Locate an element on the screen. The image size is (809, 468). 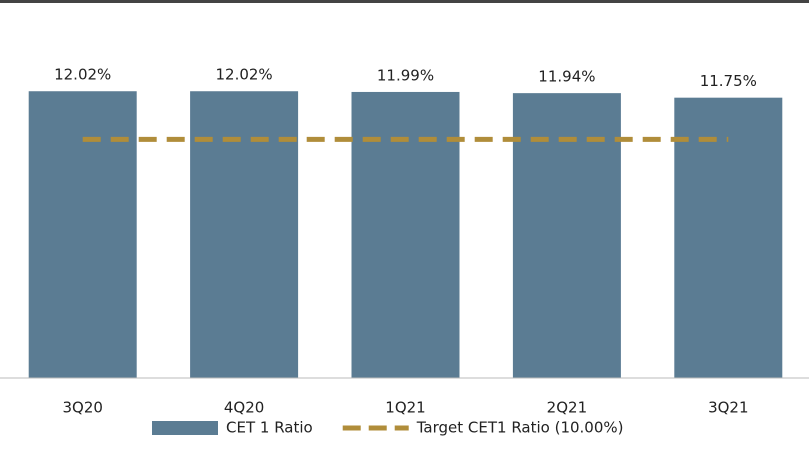
x-tick-label: 2Q21 is located at coordinates (567, 408).